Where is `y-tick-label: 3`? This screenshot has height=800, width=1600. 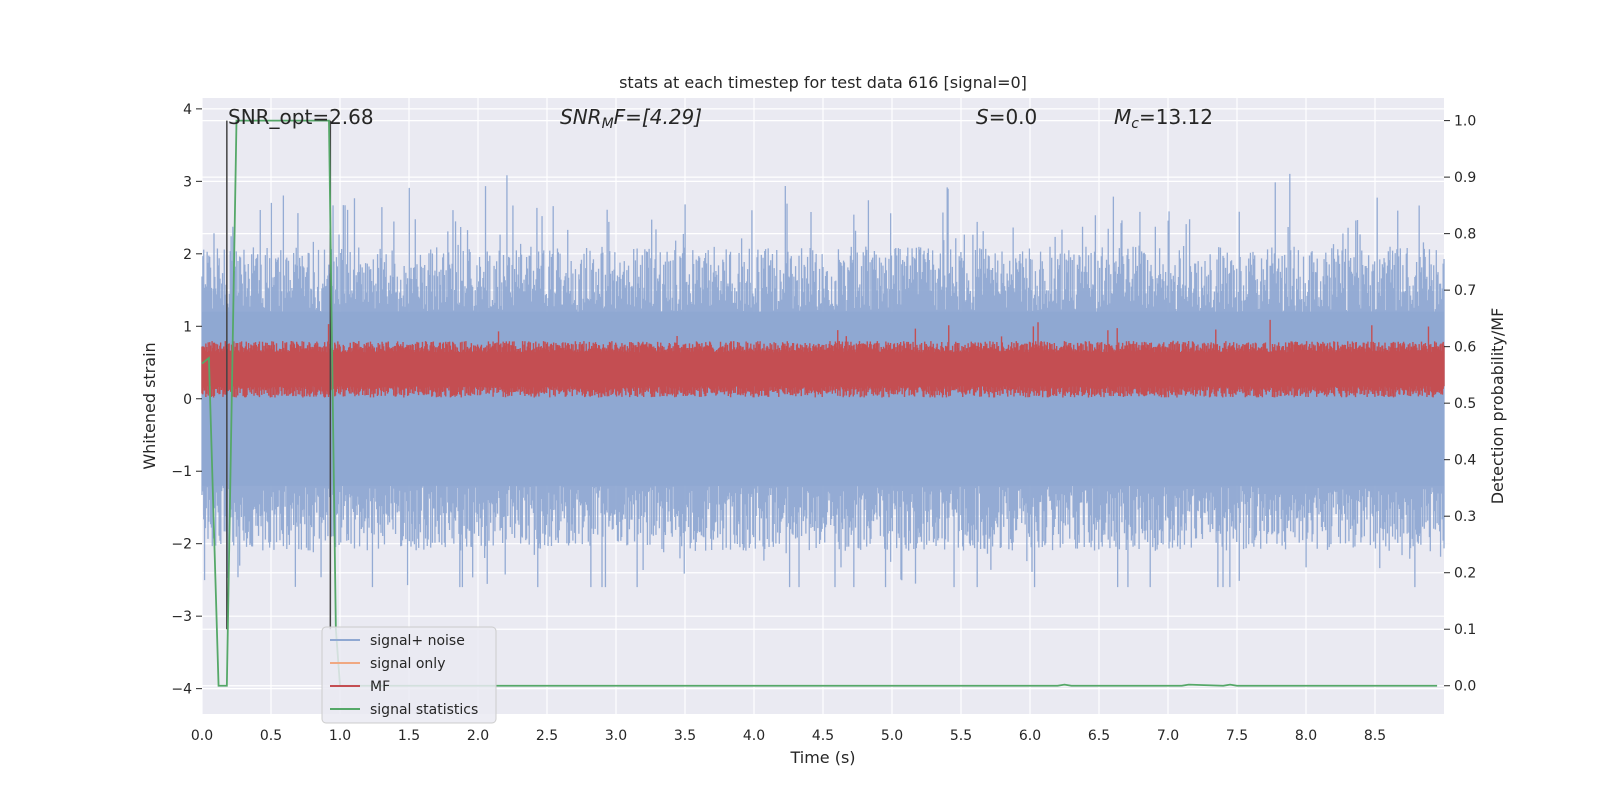
y-tick-label: 3 is located at coordinates (187, 182).